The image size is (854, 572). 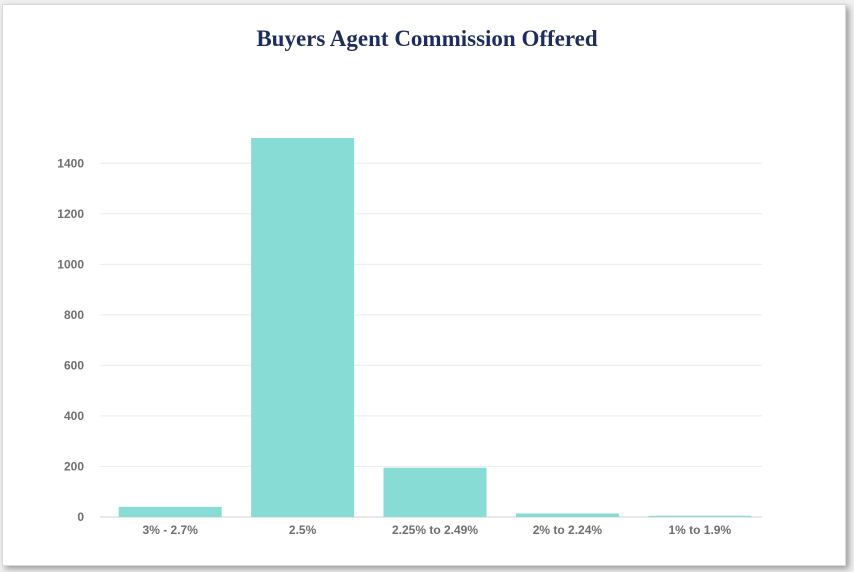 I want to click on x-tick-label: 2.25% to 2.49%, so click(x=435, y=530).